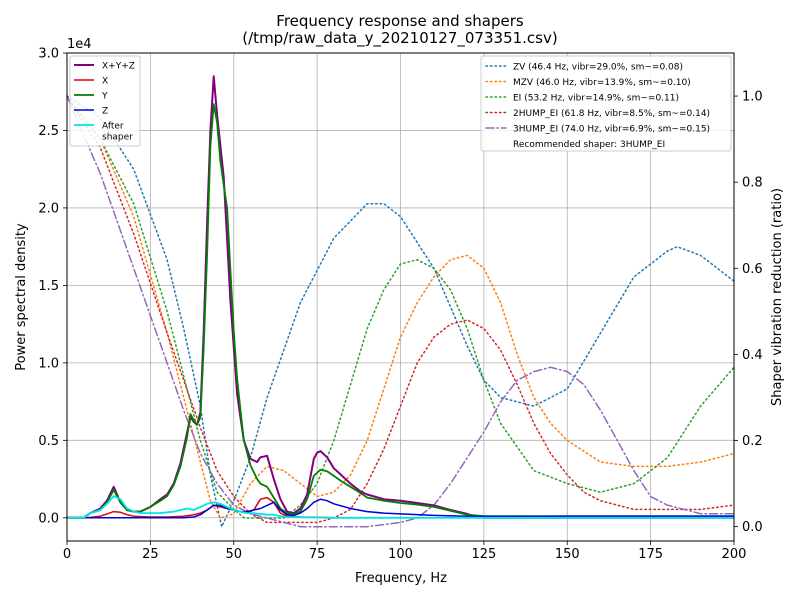  What do you see at coordinates (48, 518) in the screenshot?
I see `y-tick-label: 0.0` at bounding box center [48, 518].